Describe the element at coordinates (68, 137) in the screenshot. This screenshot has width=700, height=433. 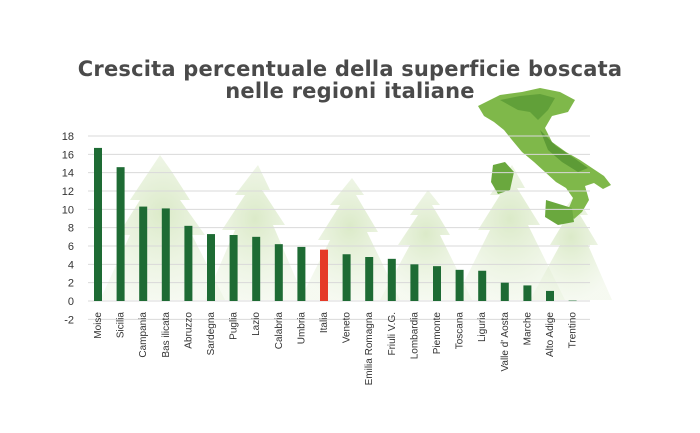
I see `y-tick-label: 18` at that location.